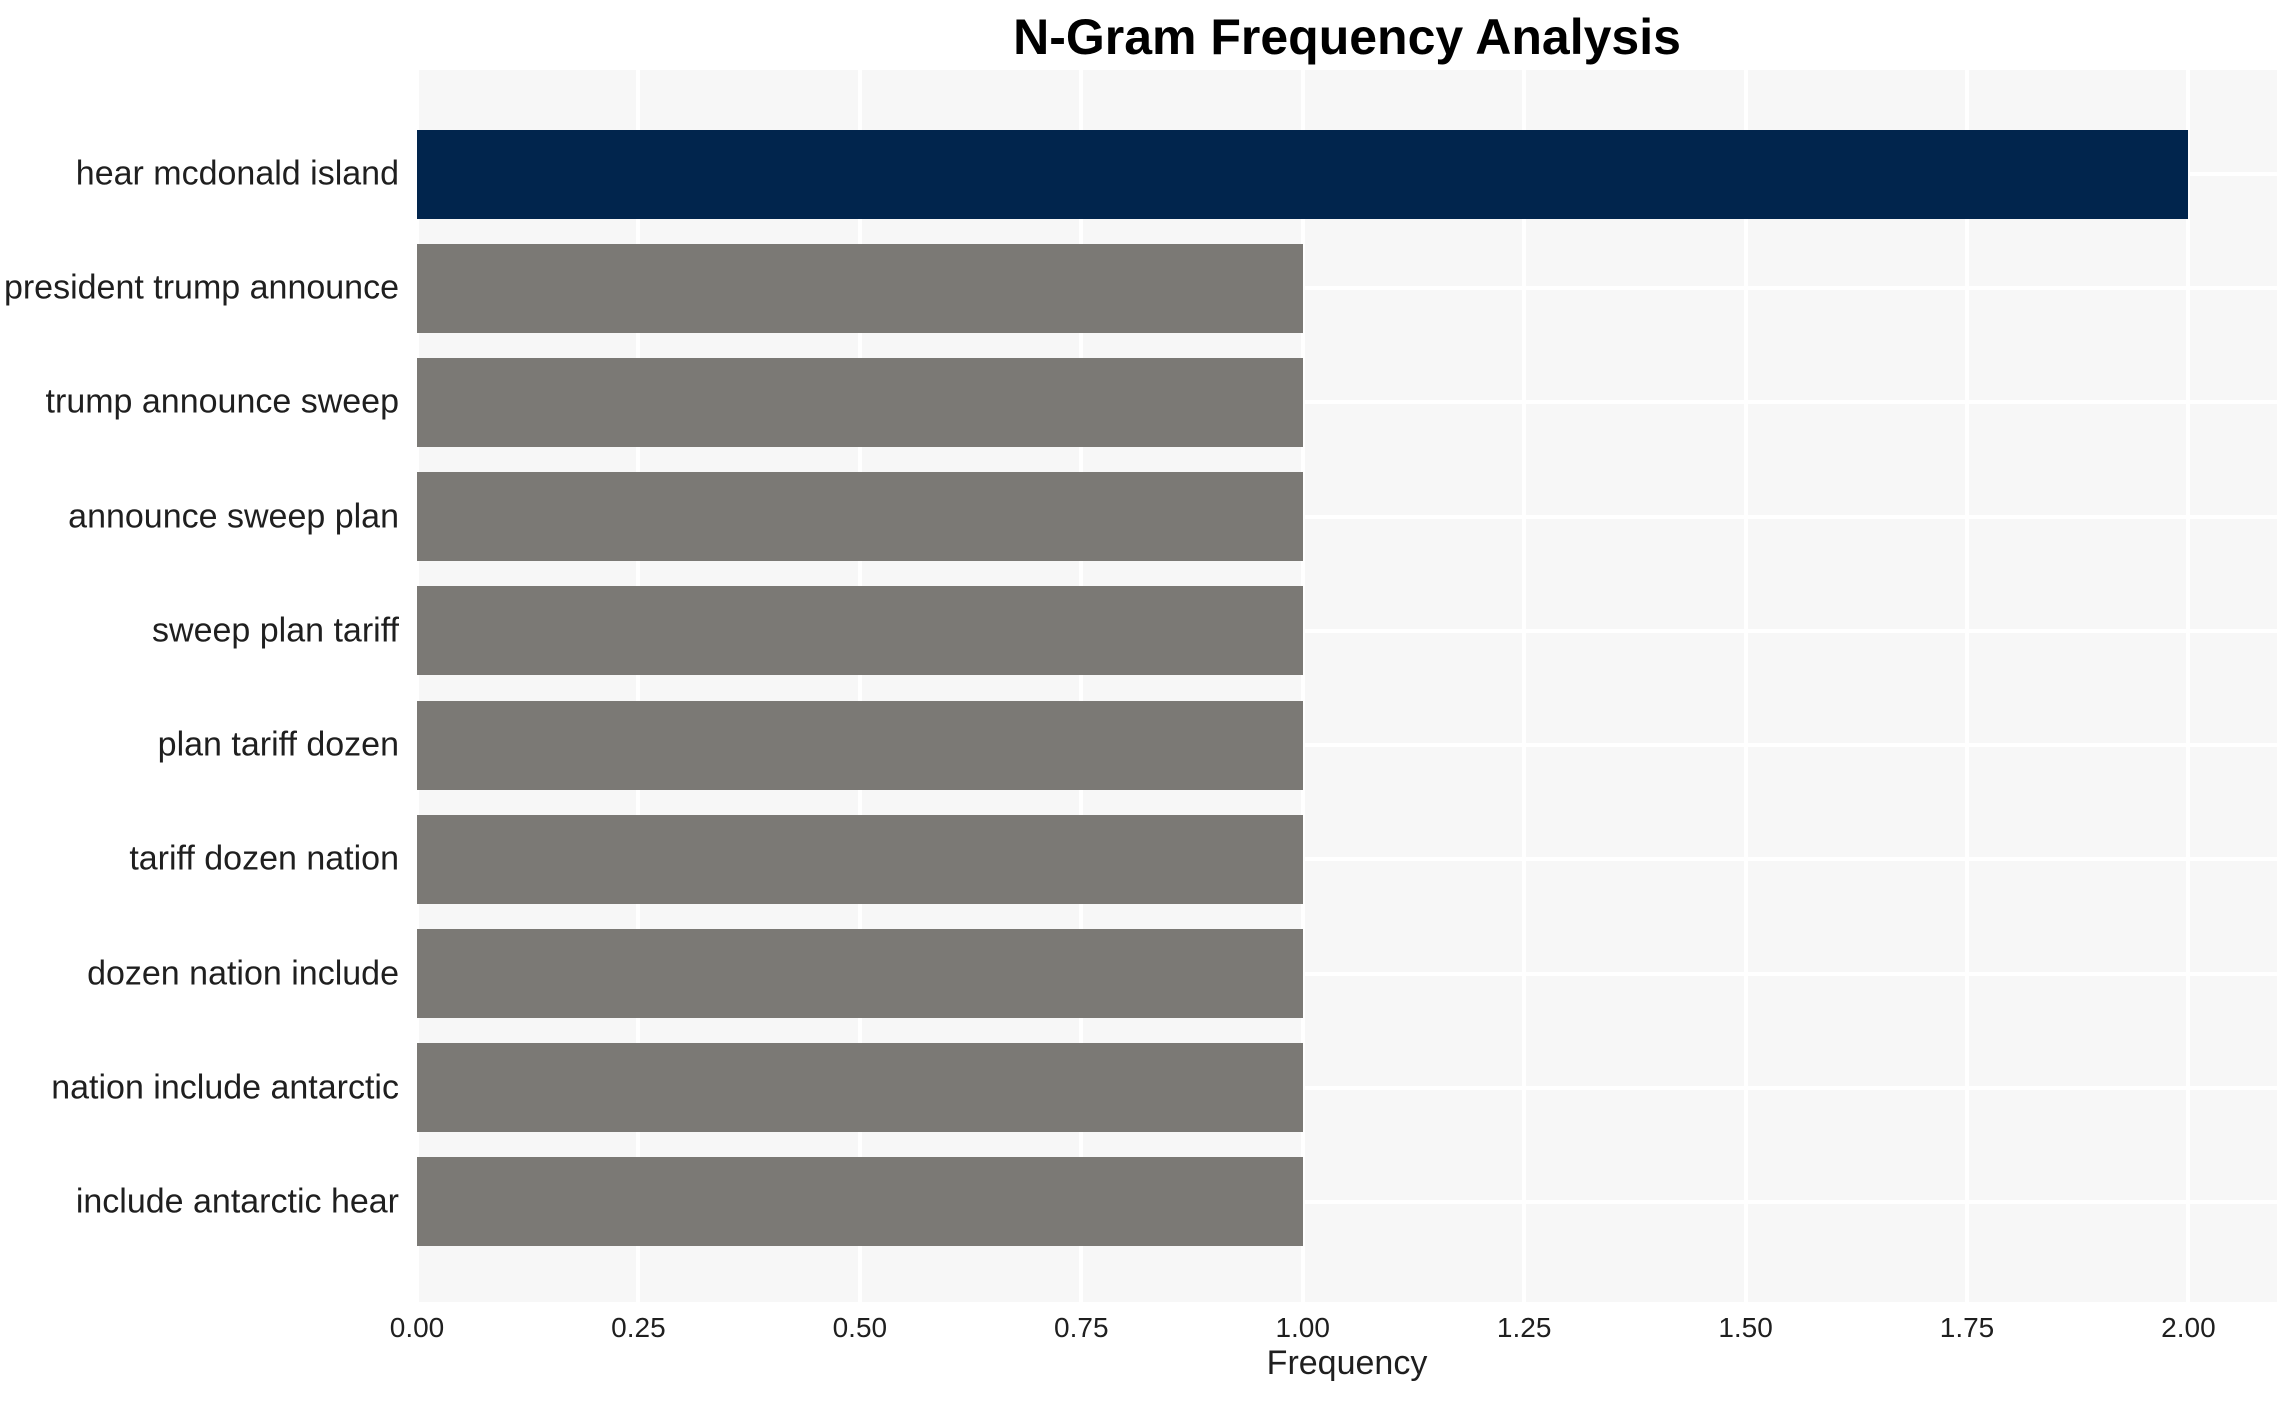 Image resolution: width=2296 pixels, height=1402 pixels. What do you see at coordinates (278, 744) in the screenshot?
I see `y-tick-label: plan tariff dozen` at bounding box center [278, 744].